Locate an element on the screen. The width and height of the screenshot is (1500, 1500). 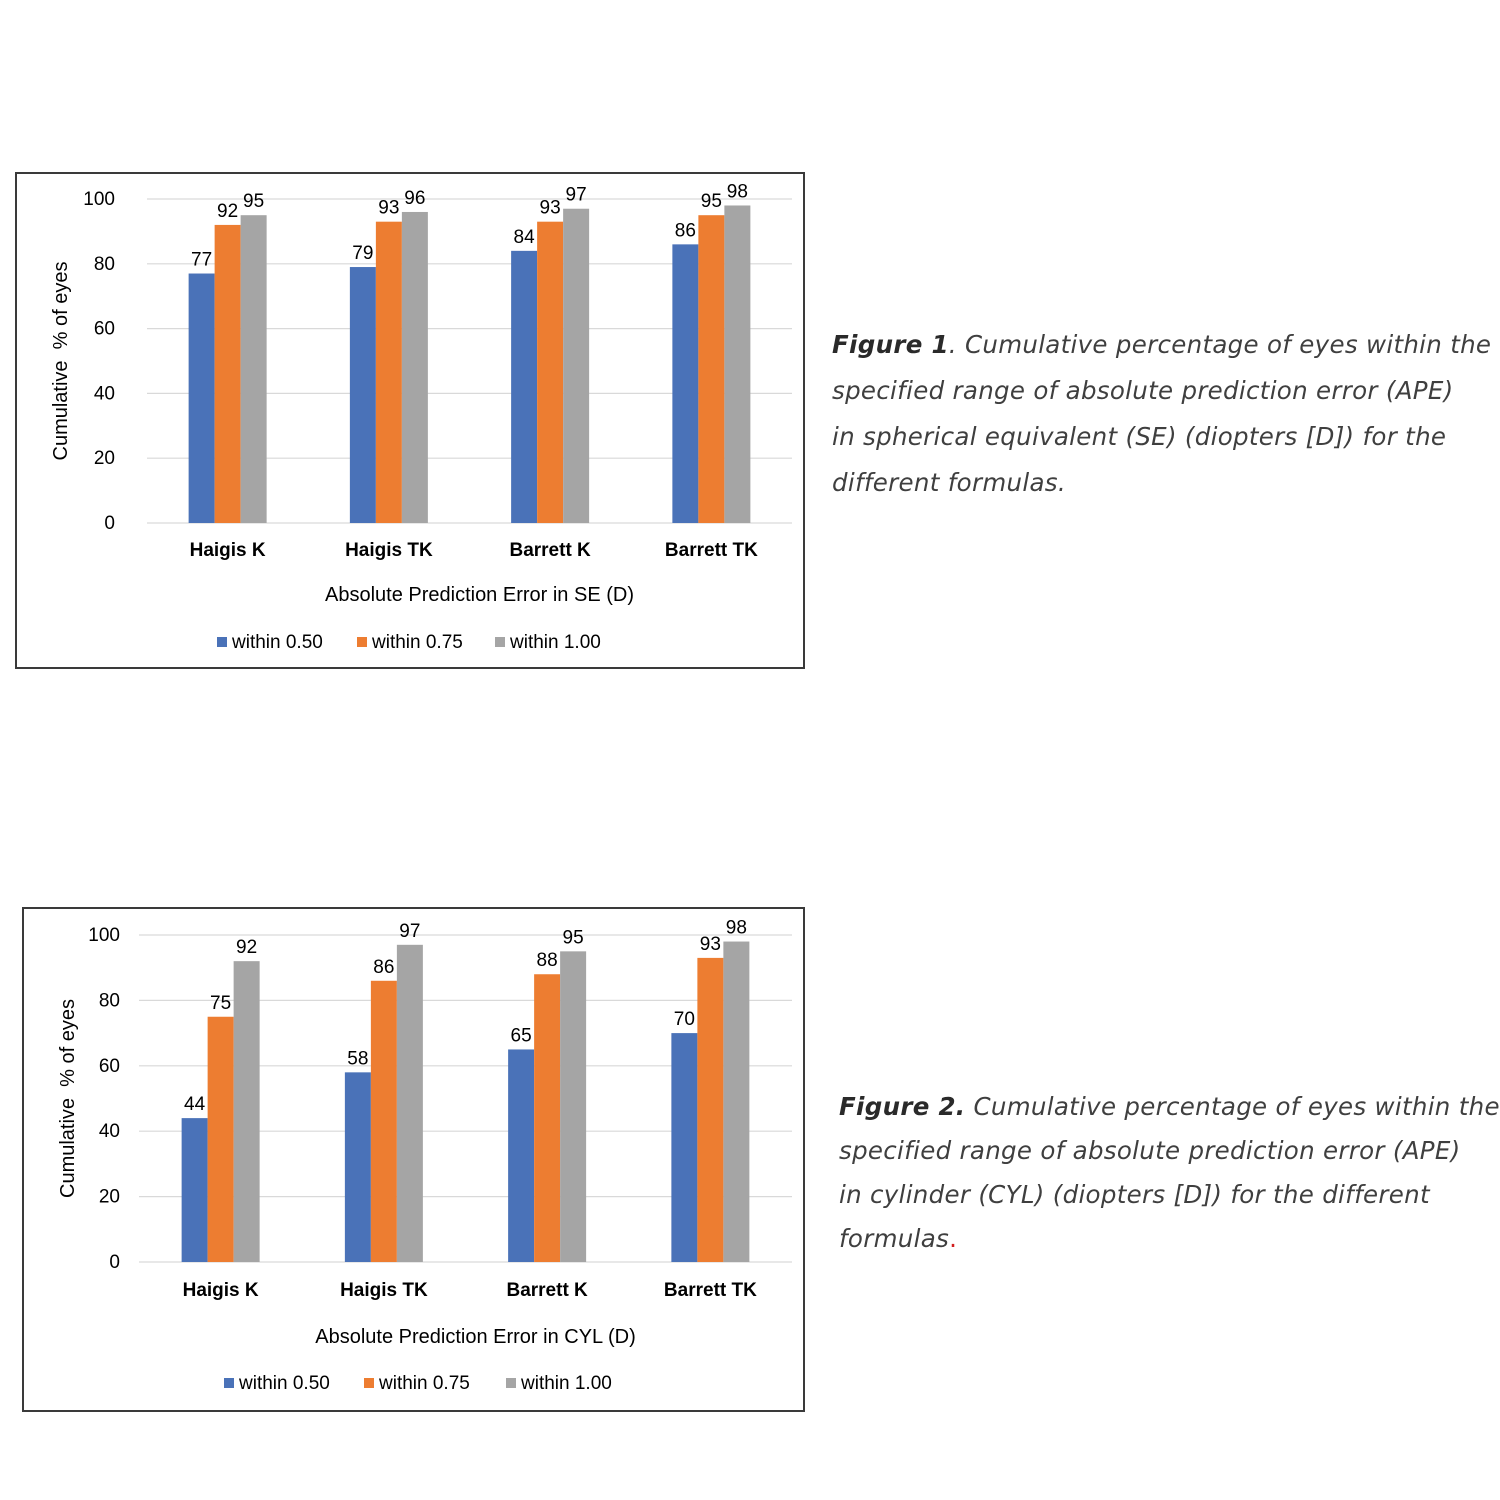
caption-text: Cumulative percentage of eyes within the is located at coordinates (1232, 1106).